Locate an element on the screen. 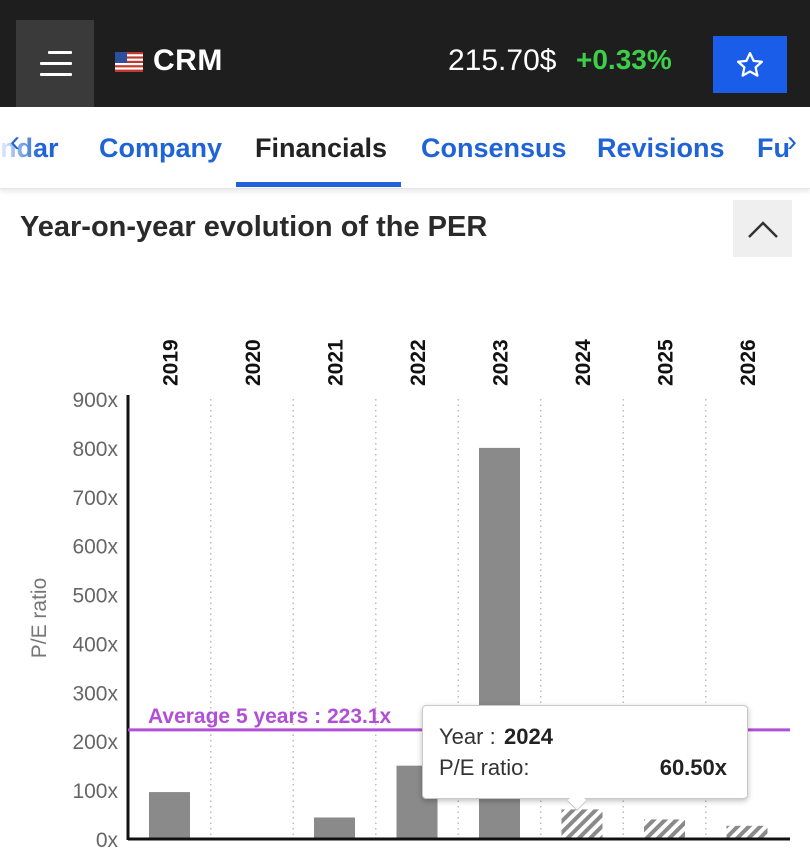 This screenshot has height=848, width=810. y-tick-label: 300x is located at coordinates (95, 693).